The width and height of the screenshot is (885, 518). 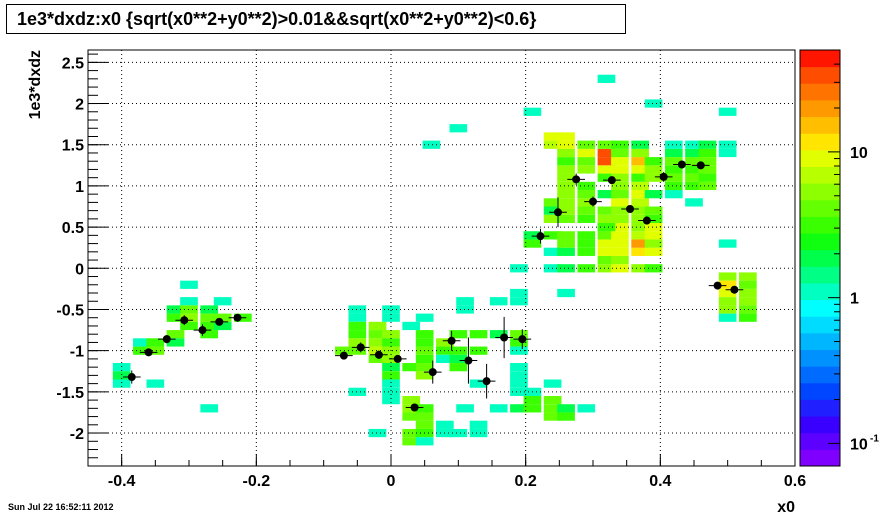 I want to click on x-tick-label: 0.6, so click(x=795, y=481).